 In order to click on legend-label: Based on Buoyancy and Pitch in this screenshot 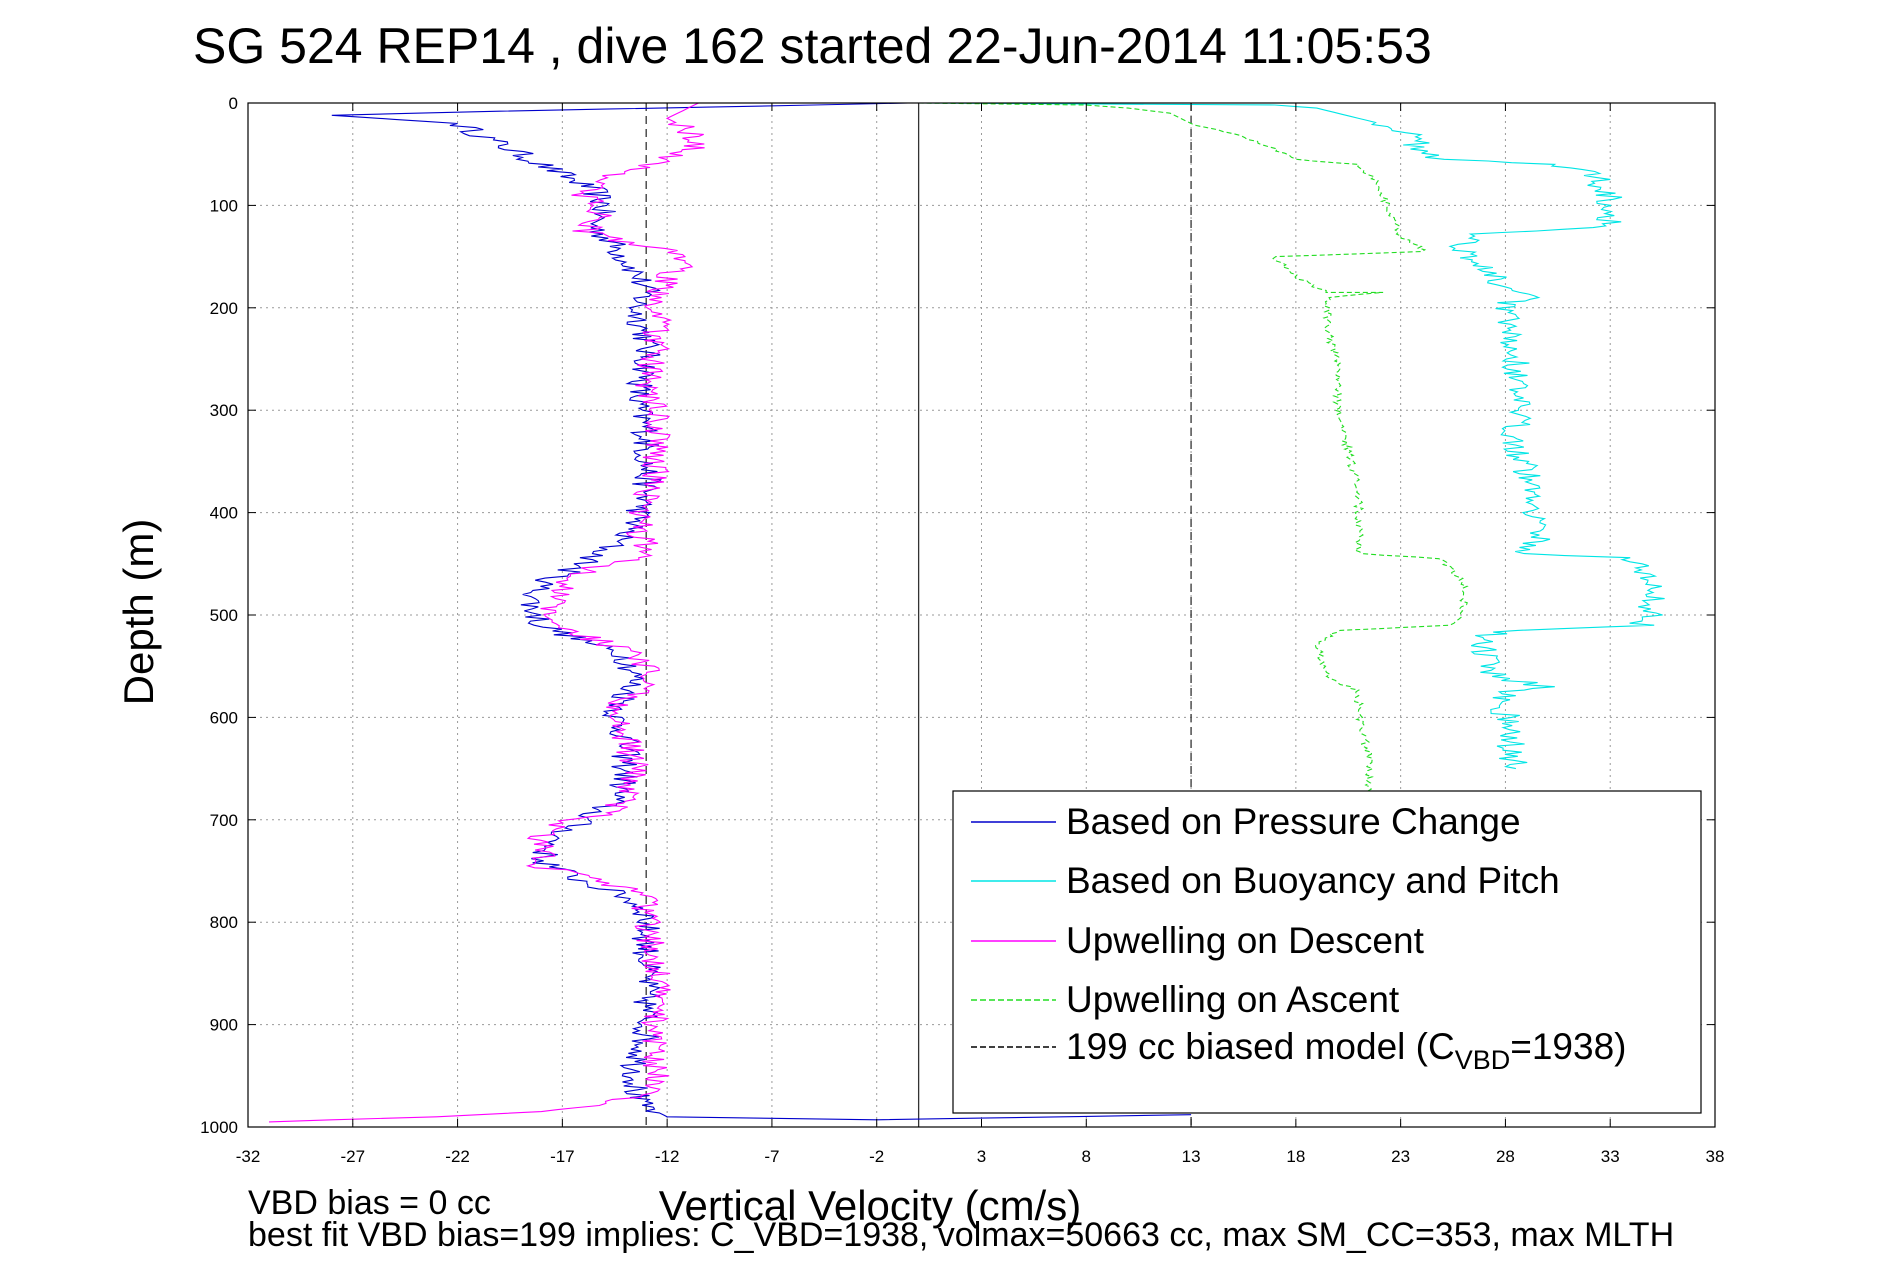, I will do `click(1313, 880)`.